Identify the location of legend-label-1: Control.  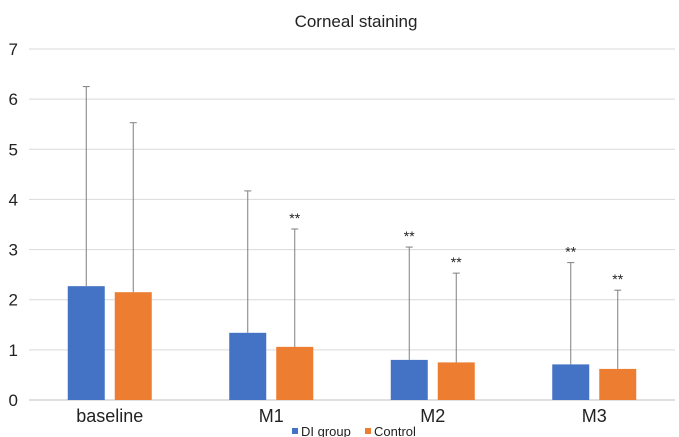
(395, 430).